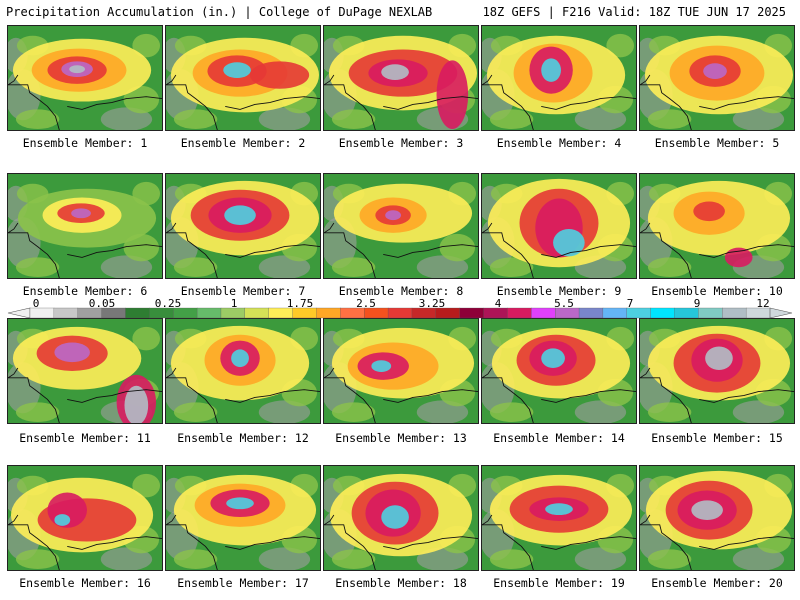 Image resolution: width=800 pixels, height=600 pixels. What do you see at coordinates (559, 291) in the screenshot?
I see `member-label: Ensemble Member: 9` at bounding box center [559, 291].